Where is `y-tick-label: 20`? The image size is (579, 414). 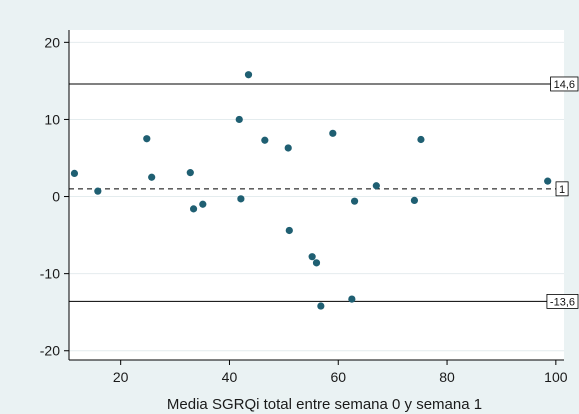 y-tick-label: 20 is located at coordinates (52, 42).